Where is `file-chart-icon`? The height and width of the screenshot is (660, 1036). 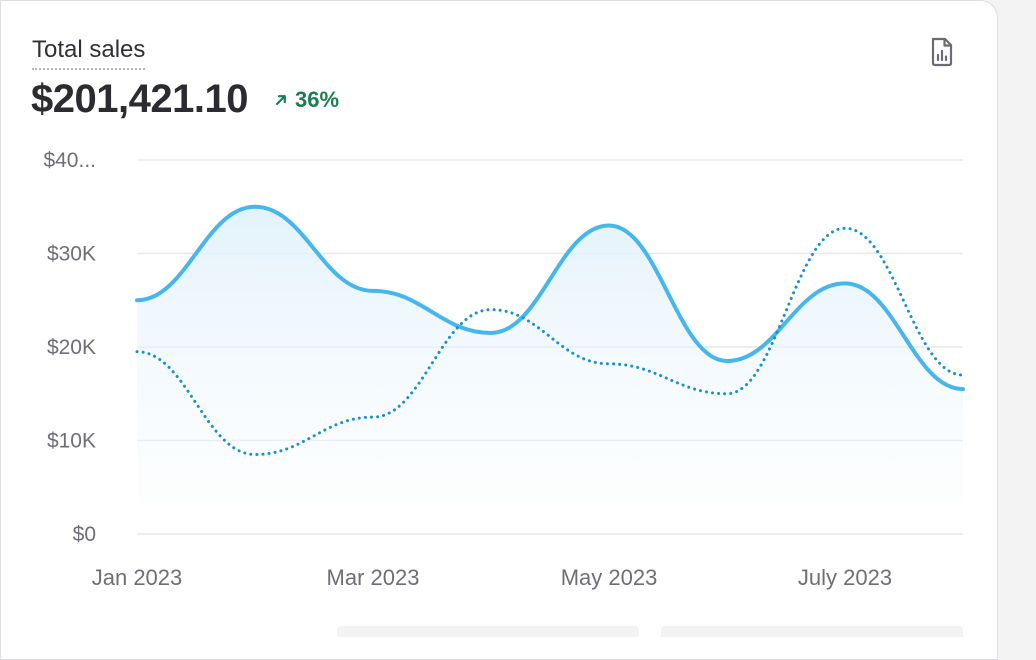
file-chart-icon is located at coordinates (942, 52).